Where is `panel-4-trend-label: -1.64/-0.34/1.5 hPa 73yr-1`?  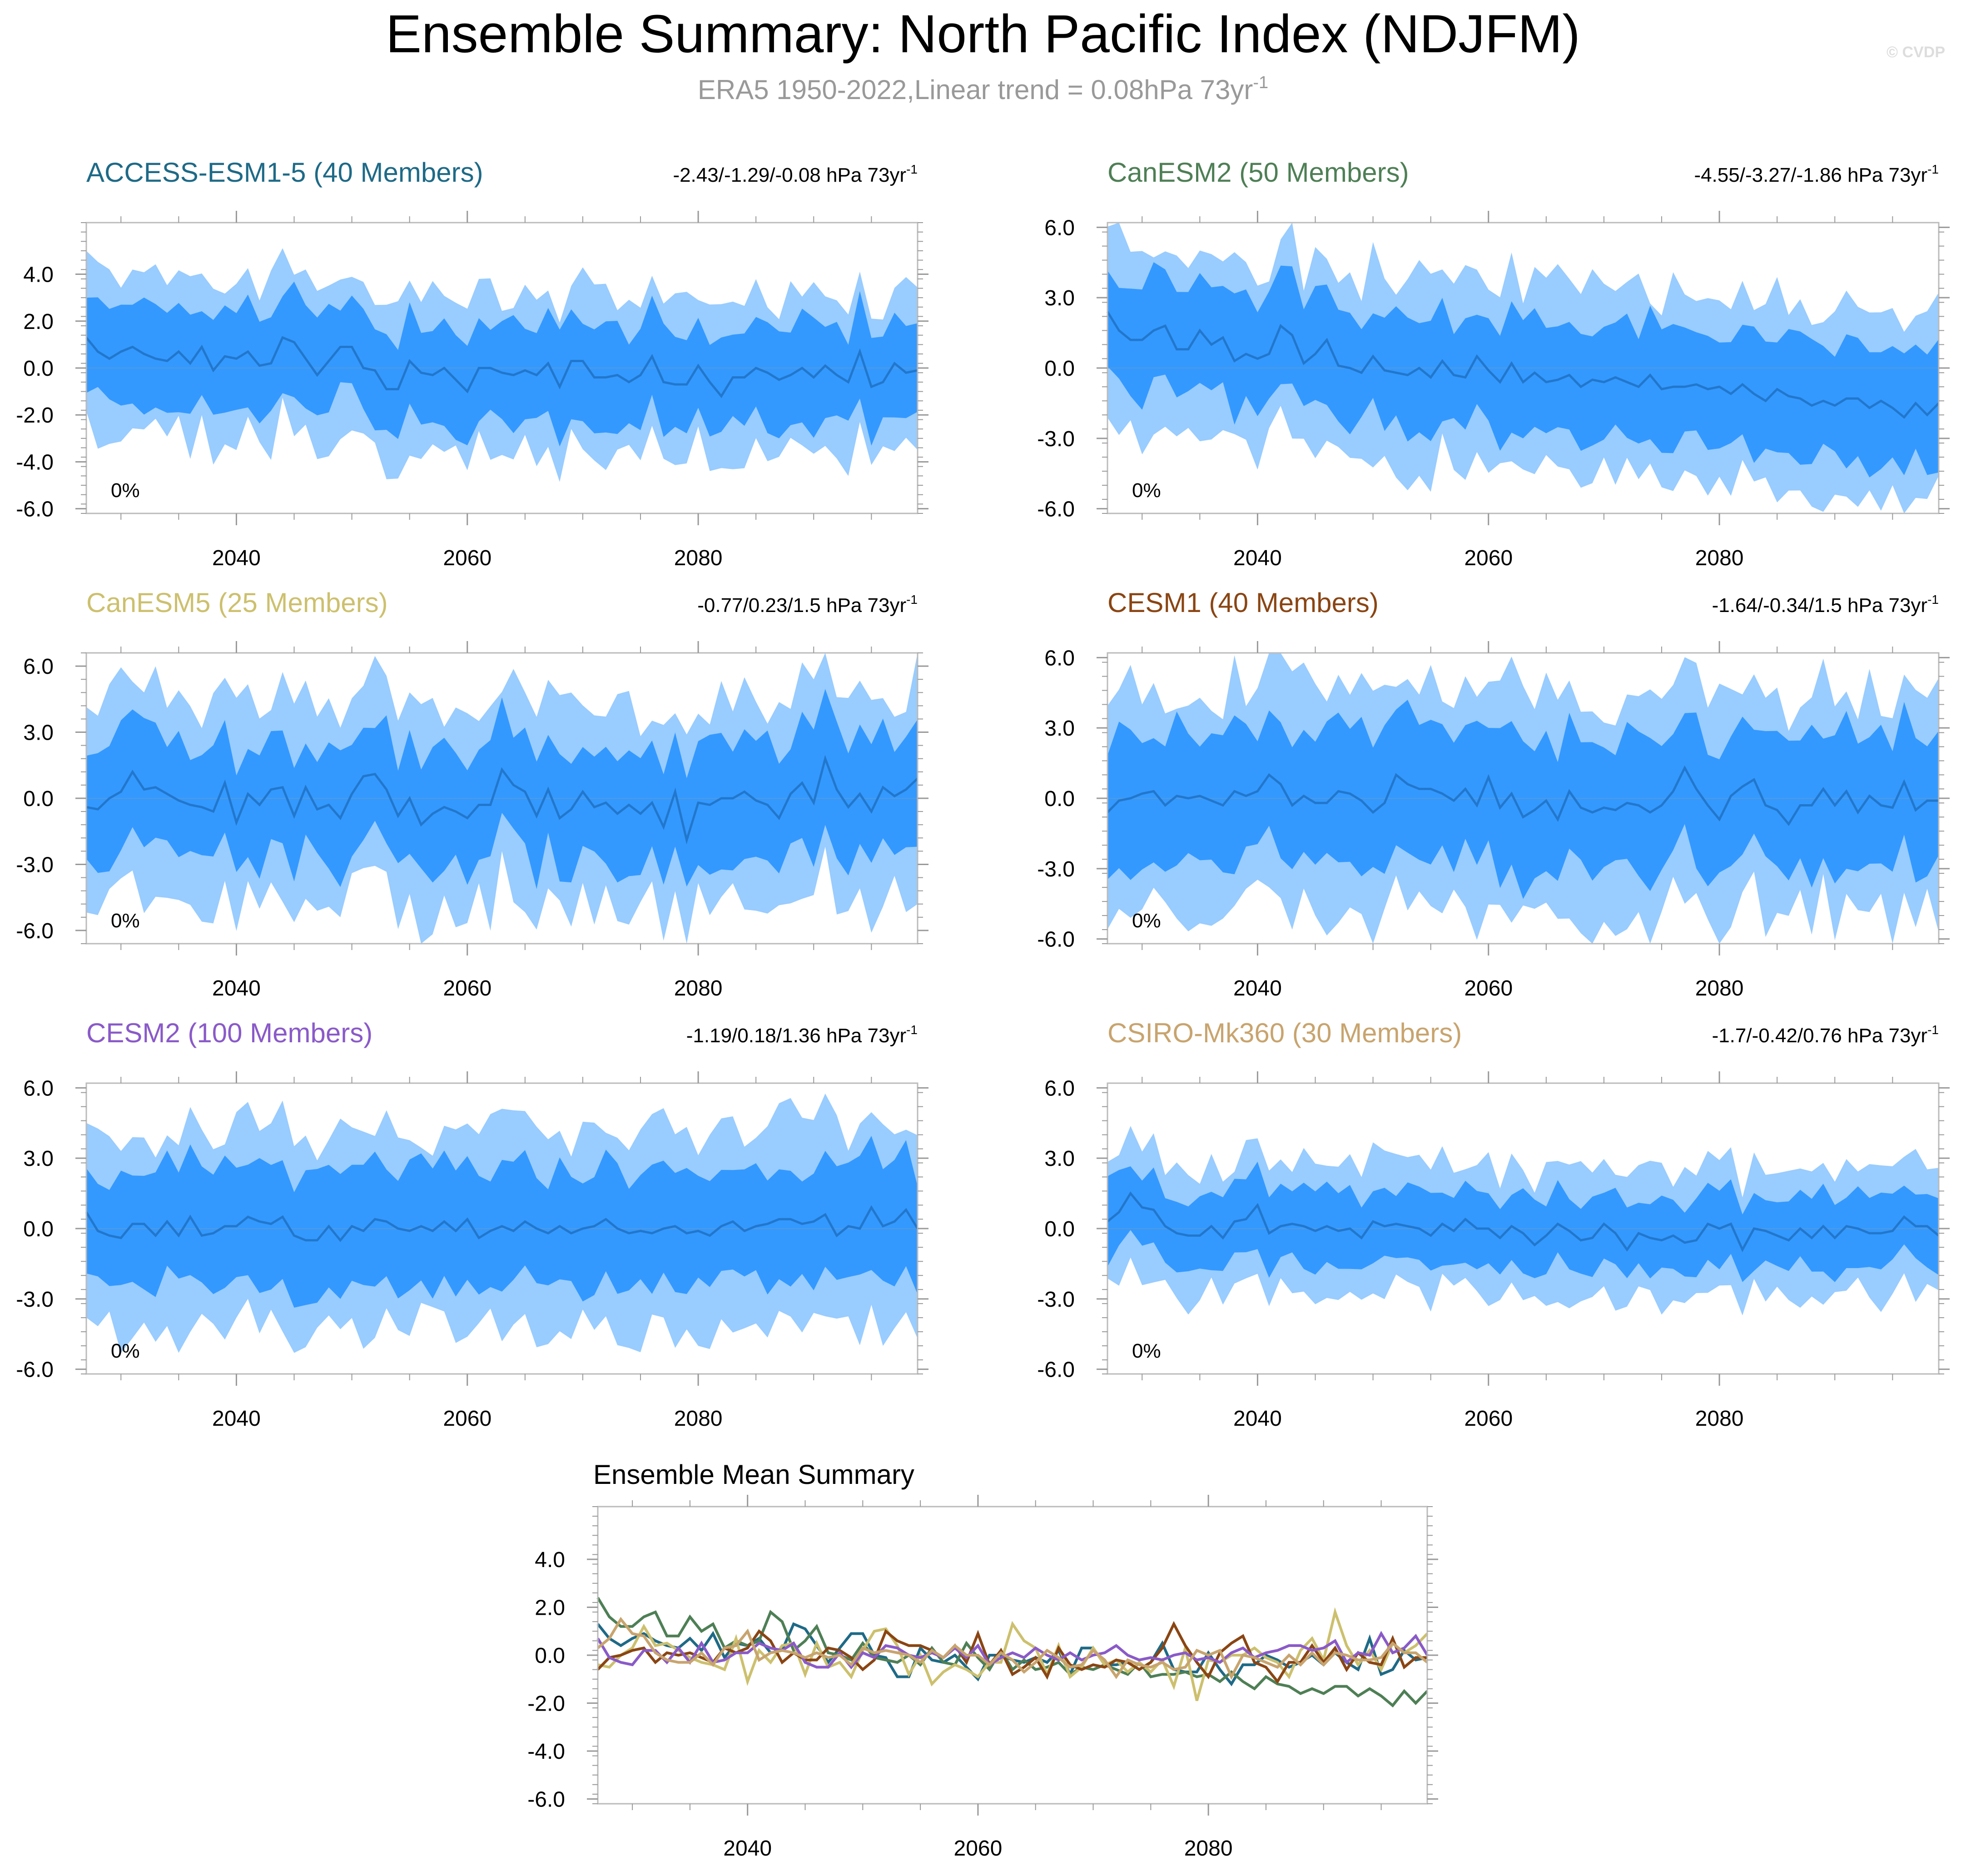 panel-4-trend-label: -1.64/-0.34/1.5 hPa 73yr-1 is located at coordinates (1825, 604).